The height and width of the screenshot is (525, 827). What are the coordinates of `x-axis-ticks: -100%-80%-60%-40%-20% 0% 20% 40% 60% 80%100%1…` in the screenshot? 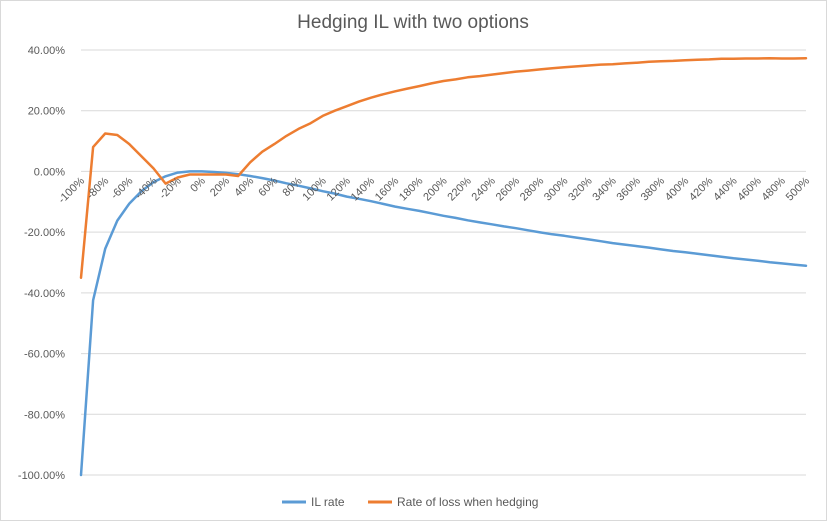 It's located at (434, 190).